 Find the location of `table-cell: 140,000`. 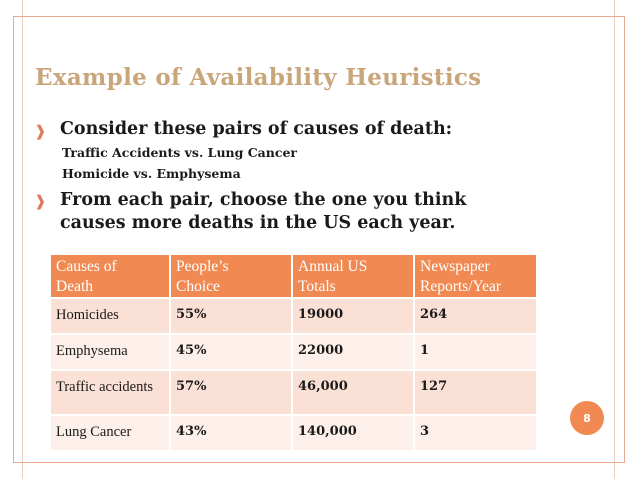

table-cell: 140,000 is located at coordinates (353, 433).